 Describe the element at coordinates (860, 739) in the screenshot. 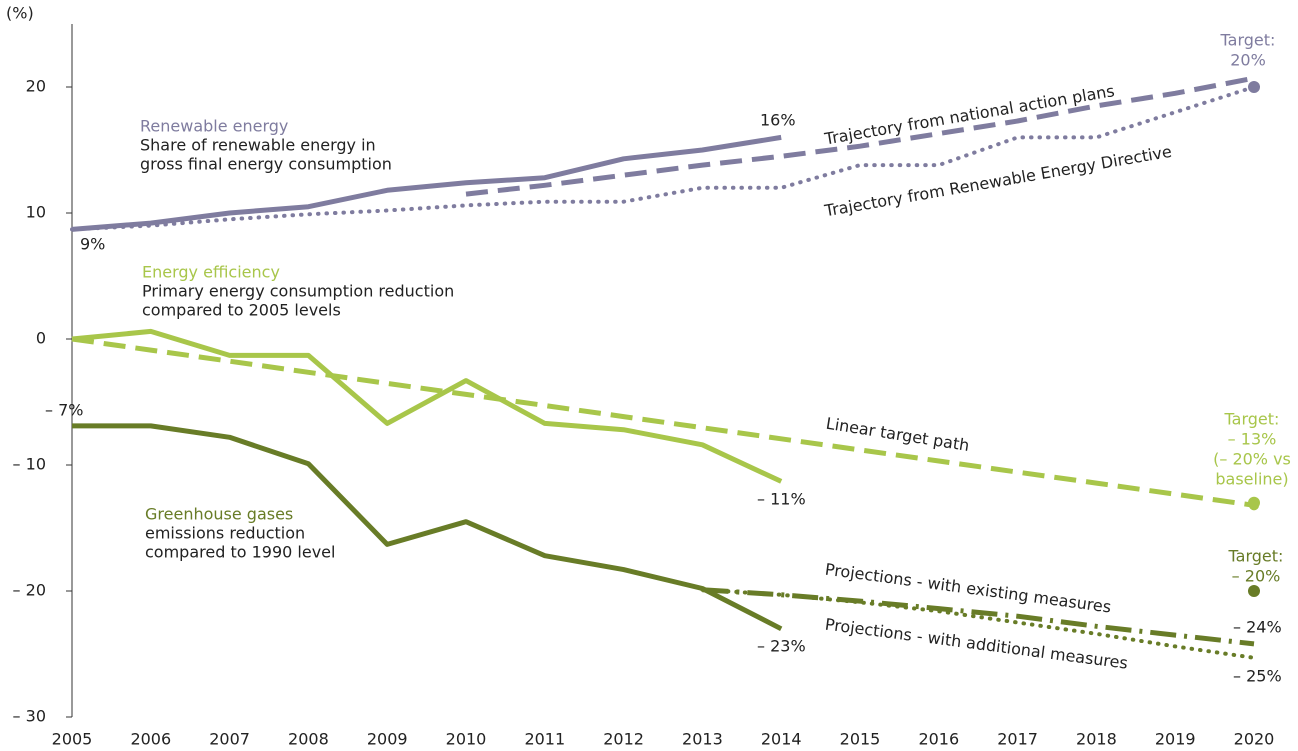

I see `x-tick-label: 2015` at that location.